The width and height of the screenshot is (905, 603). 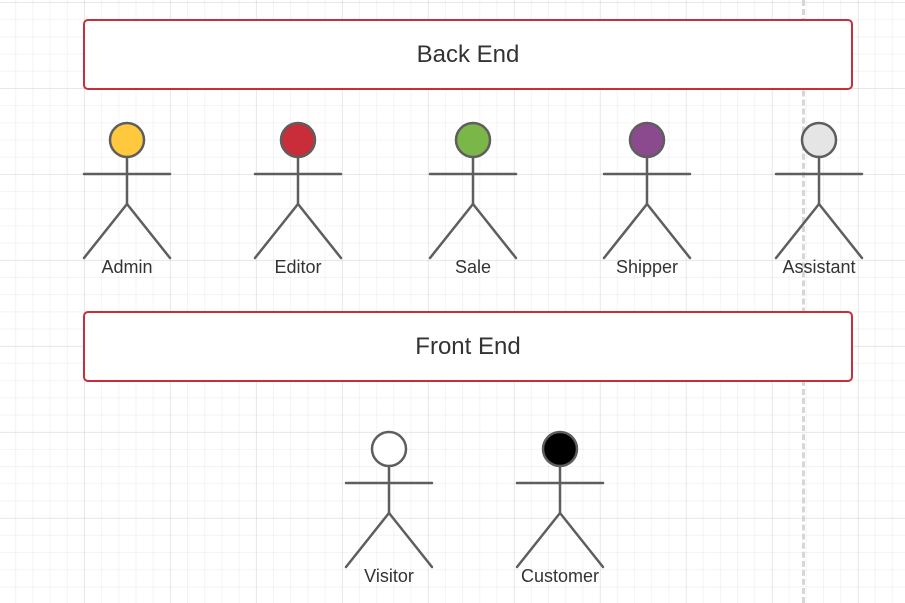 I want to click on front-end-box: Front End, so click(x=468, y=346).